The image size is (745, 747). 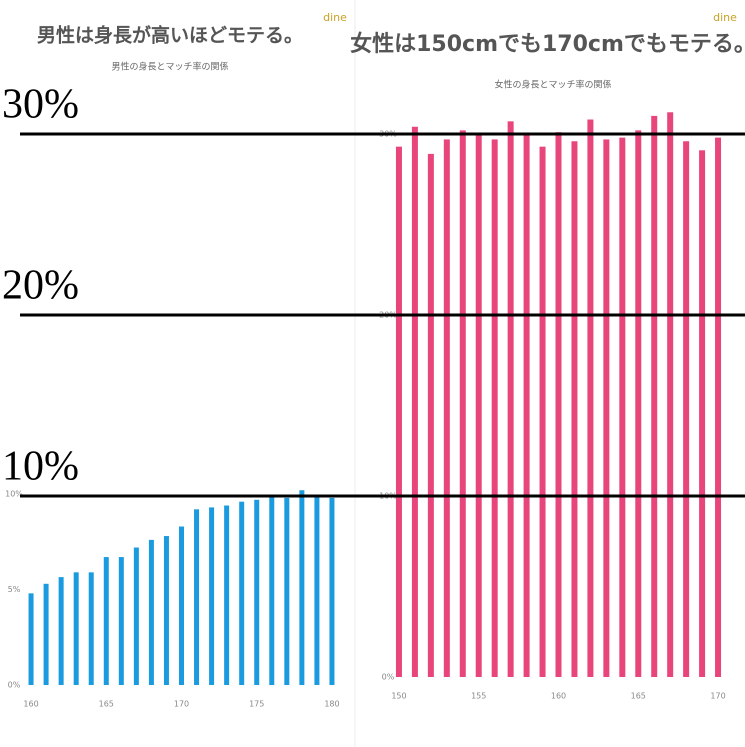 What do you see at coordinates (169, 67) in the screenshot?
I see `chart-subtitle: 男性の身長とマッチ率の関係` at bounding box center [169, 67].